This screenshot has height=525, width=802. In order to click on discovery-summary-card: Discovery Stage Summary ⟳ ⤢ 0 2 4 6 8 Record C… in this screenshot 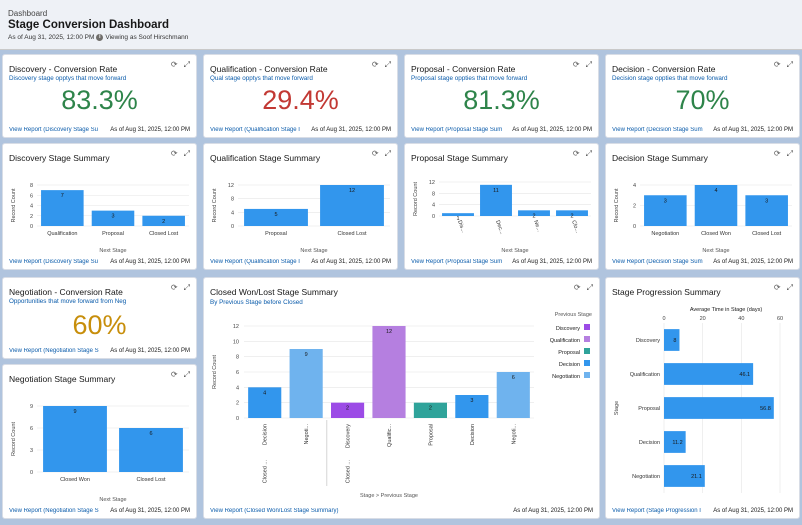, I will do `click(99, 206)`.